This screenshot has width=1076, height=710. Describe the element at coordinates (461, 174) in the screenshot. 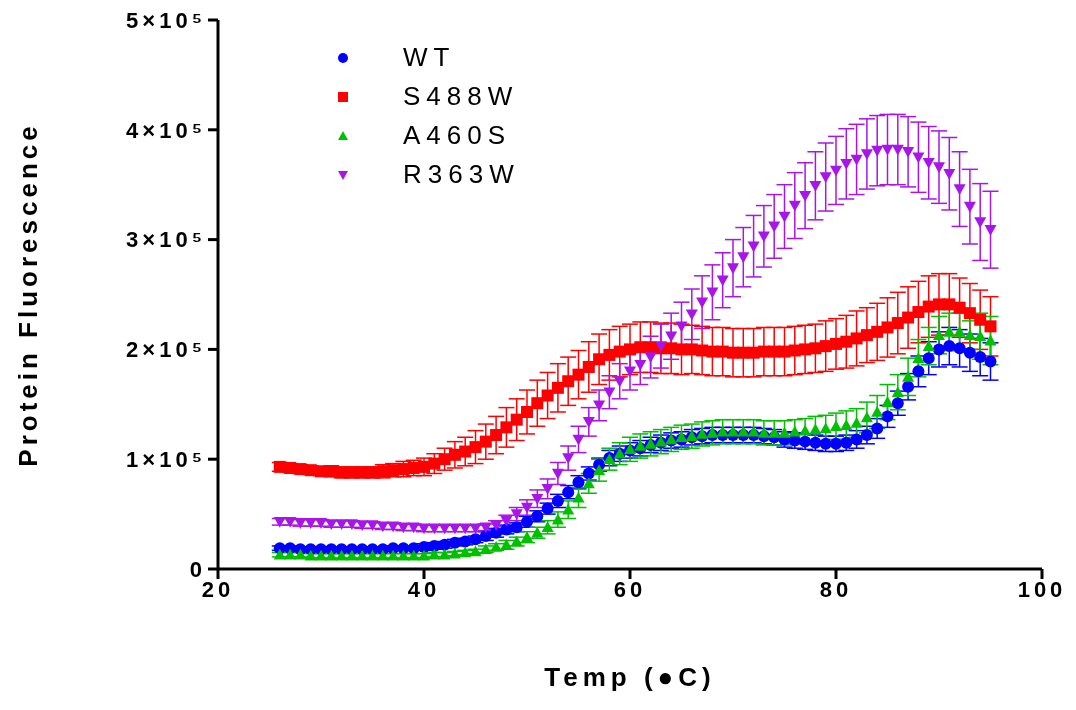

I see `legend-label: R363W` at that location.